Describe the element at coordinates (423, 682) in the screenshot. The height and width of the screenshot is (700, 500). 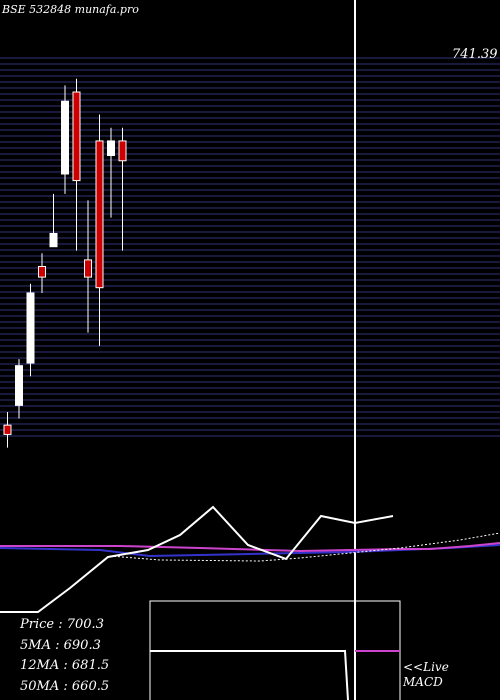
I see `macd-label: MACD` at that location.